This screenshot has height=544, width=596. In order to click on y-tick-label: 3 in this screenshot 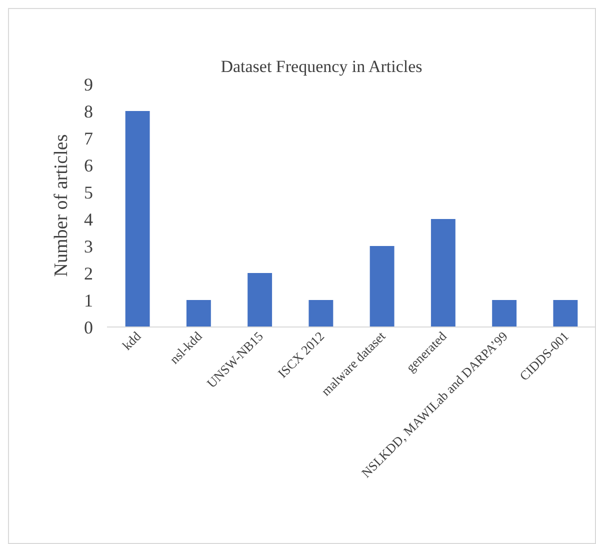, I will do `click(88, 246)`.